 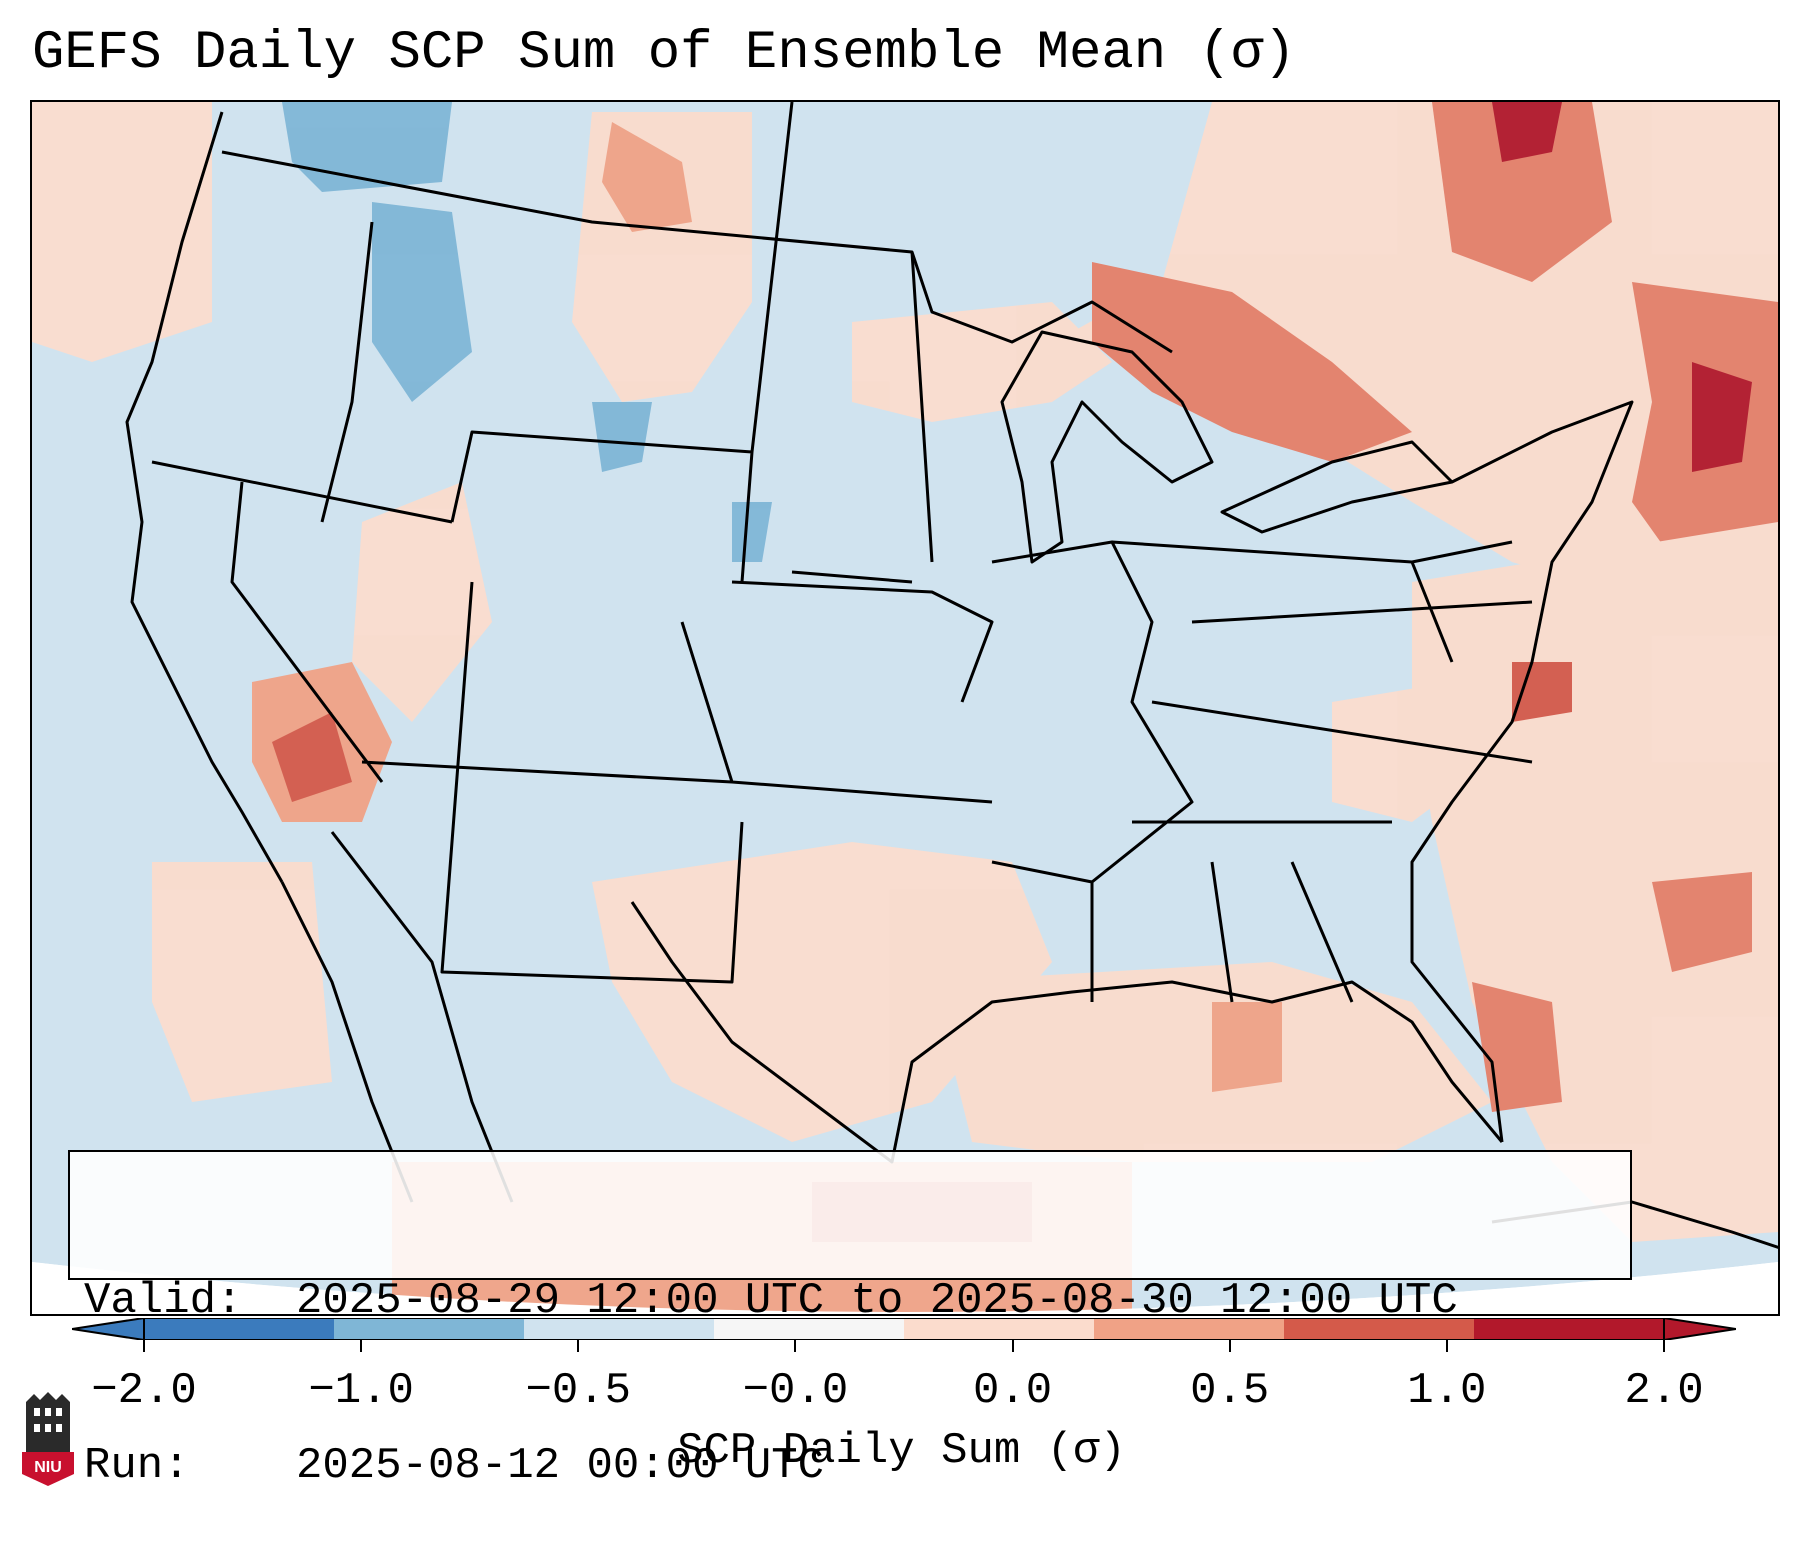 What do you see at coordinates (204, 497) in the screenshot?
I see `coastline-west` at bounding box center [204, 497].